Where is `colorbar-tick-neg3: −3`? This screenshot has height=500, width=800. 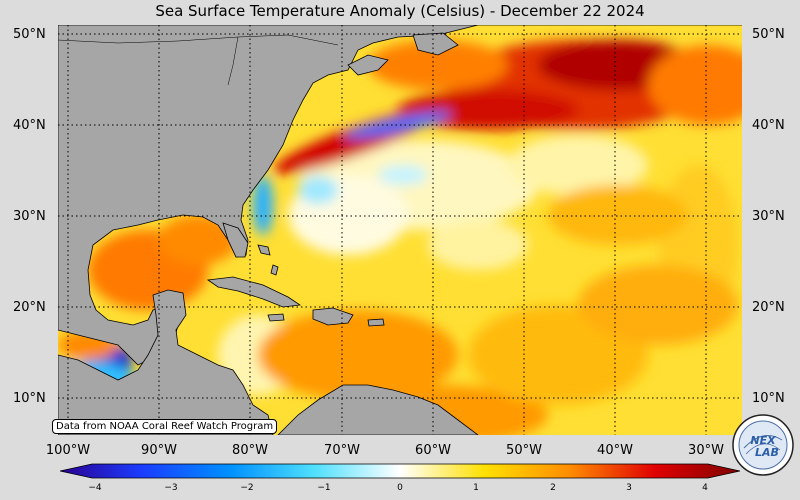
colorbar-tick-neg3: −3 is located at coordinates (171, 488).